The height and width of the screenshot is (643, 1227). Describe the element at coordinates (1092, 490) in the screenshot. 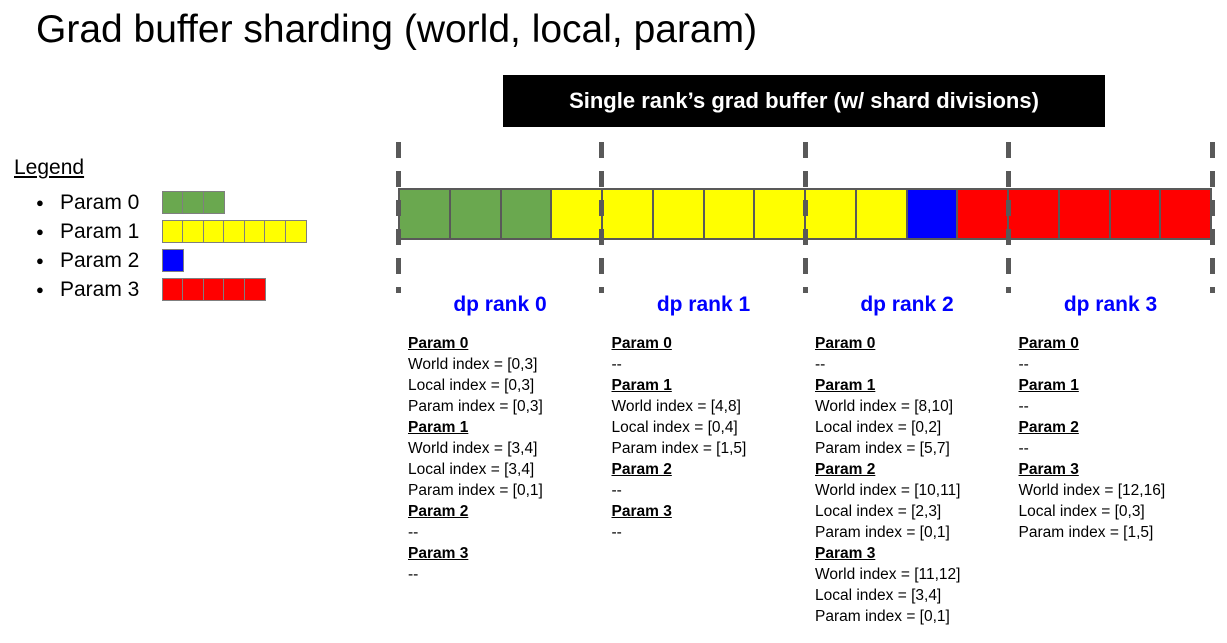

I see `param-index-line: World index = [12,16]` at that location.